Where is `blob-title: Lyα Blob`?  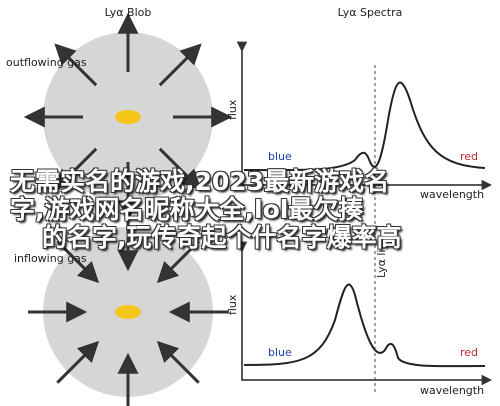 blob-title: Lyα Blob is located at coordinates (128, 12).